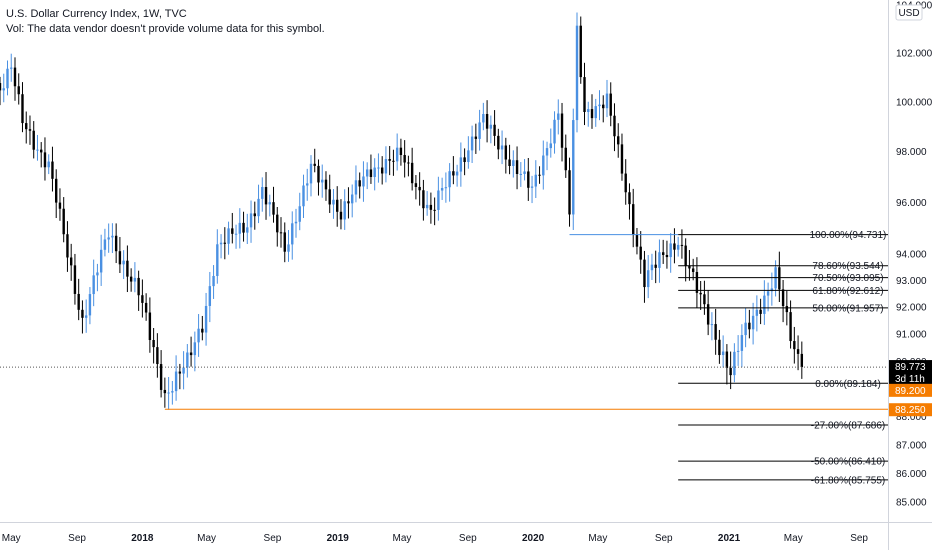 The image size is (932, 550). Describe the element at coordinates (911, 503) in the screenshot. I see `price-axis-label: 85.000` at that location.